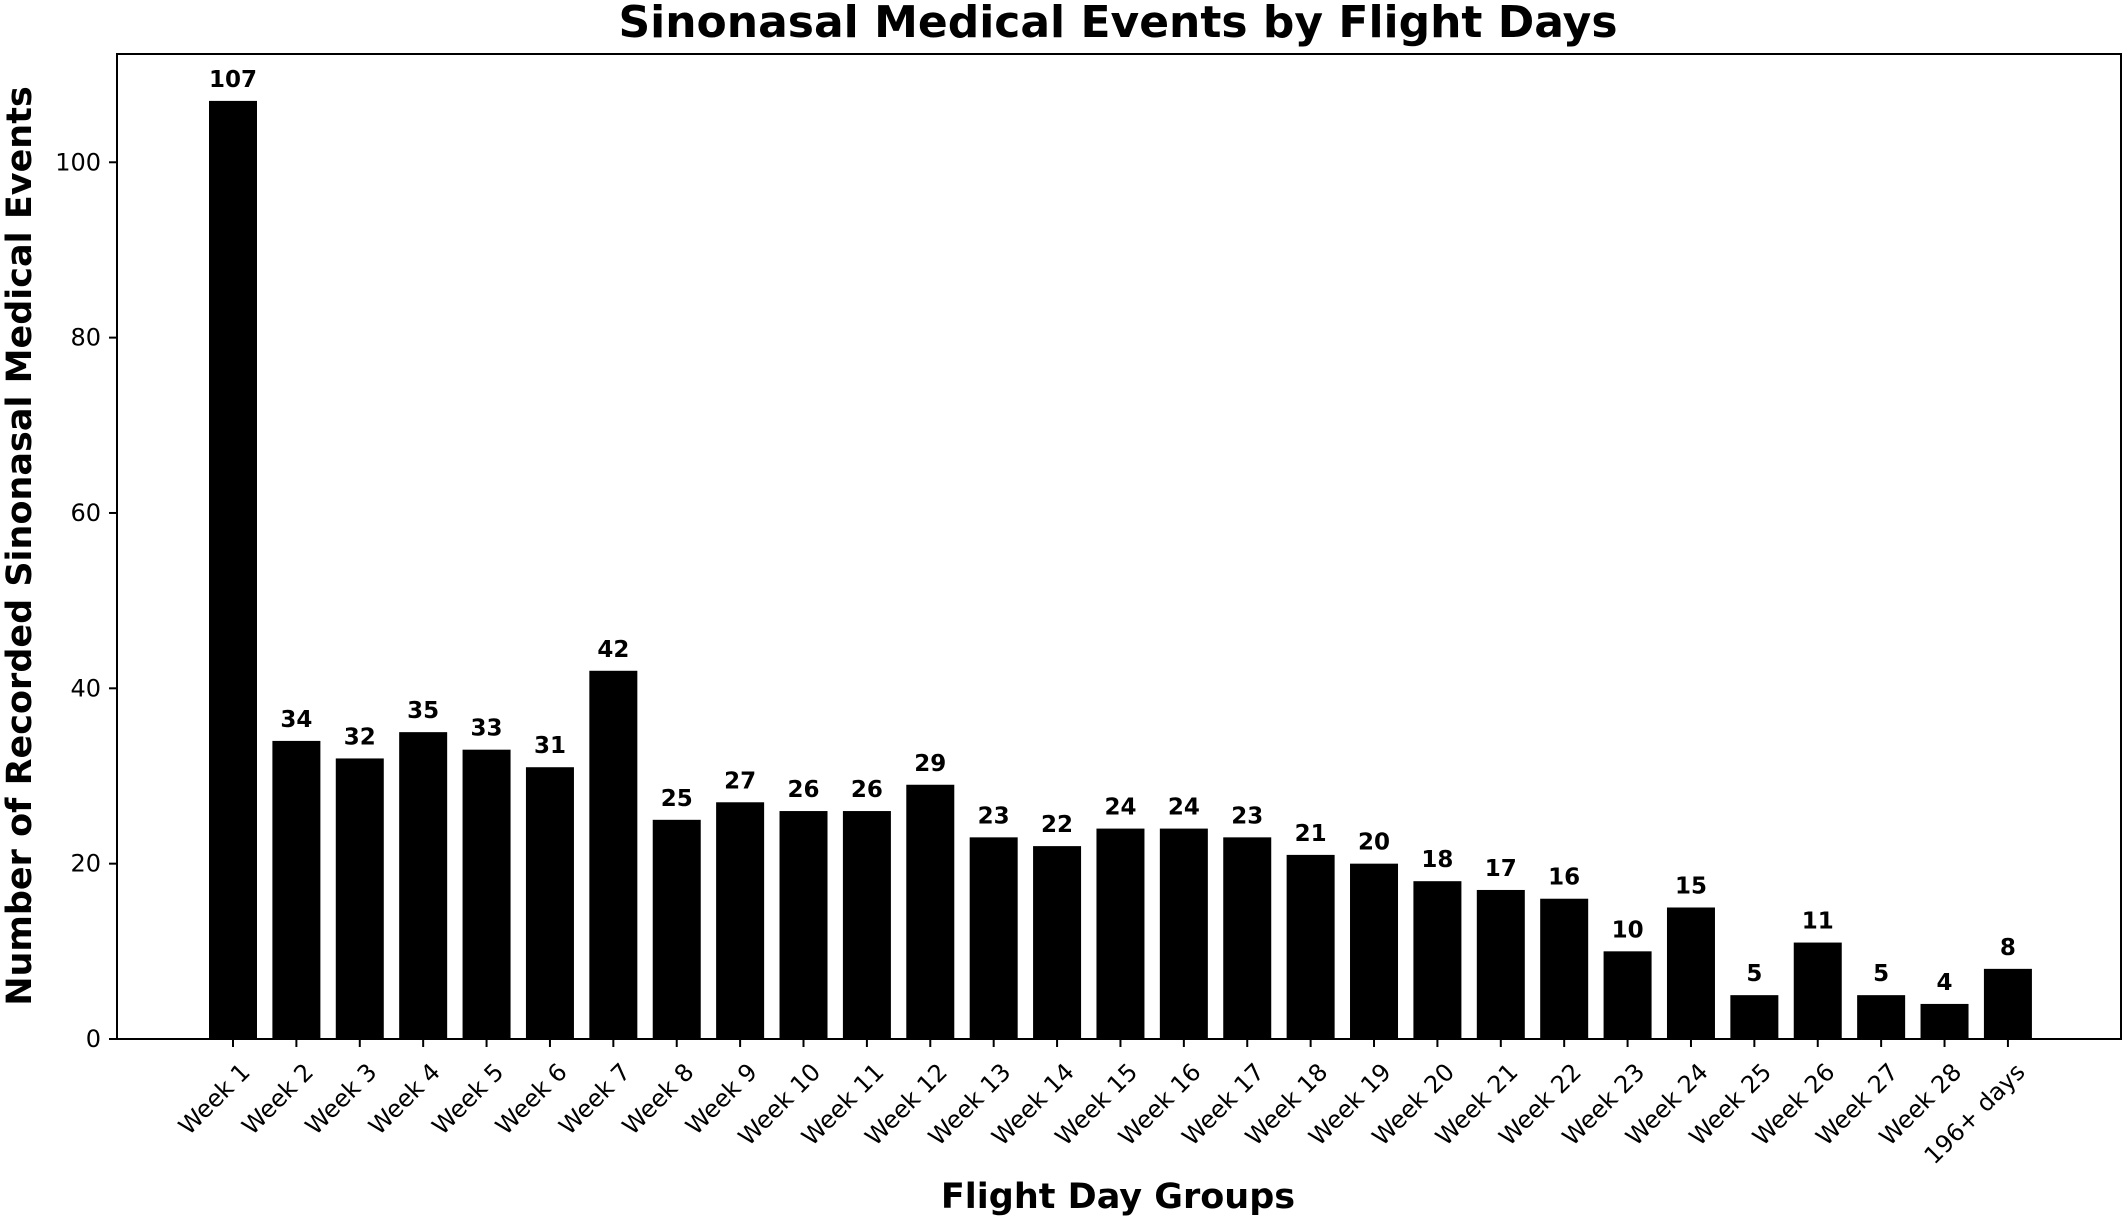  I want to click on value-label-week-26: 11, so click(1818, 922).